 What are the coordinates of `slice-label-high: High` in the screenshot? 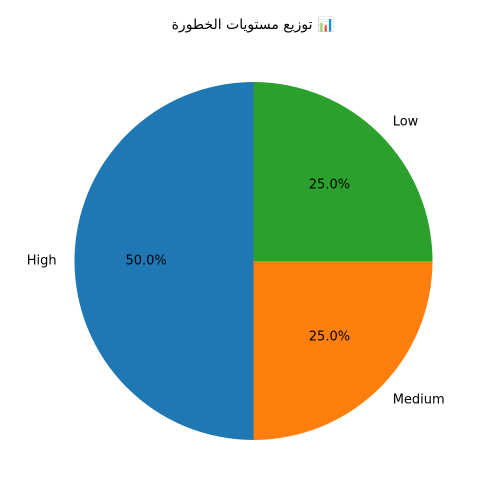 It's located at (42, 261).